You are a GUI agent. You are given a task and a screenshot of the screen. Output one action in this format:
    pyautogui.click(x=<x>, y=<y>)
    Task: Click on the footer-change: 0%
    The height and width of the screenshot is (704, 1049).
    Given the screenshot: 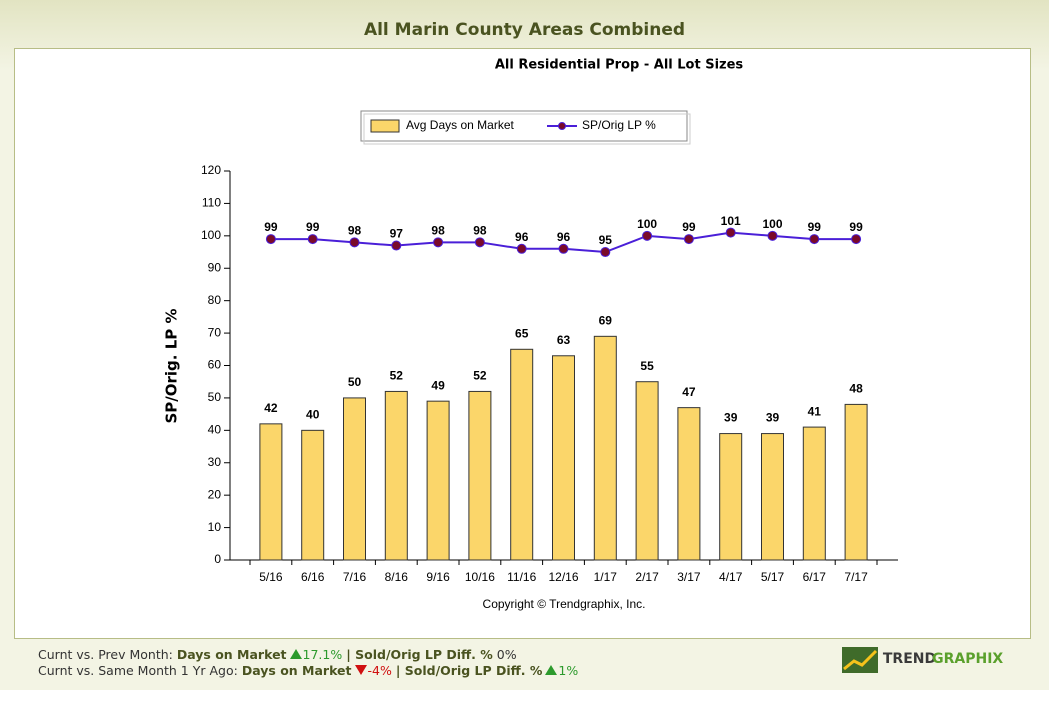 What is the action you would take?
    pyautogui.click(x=506, y=654)
    